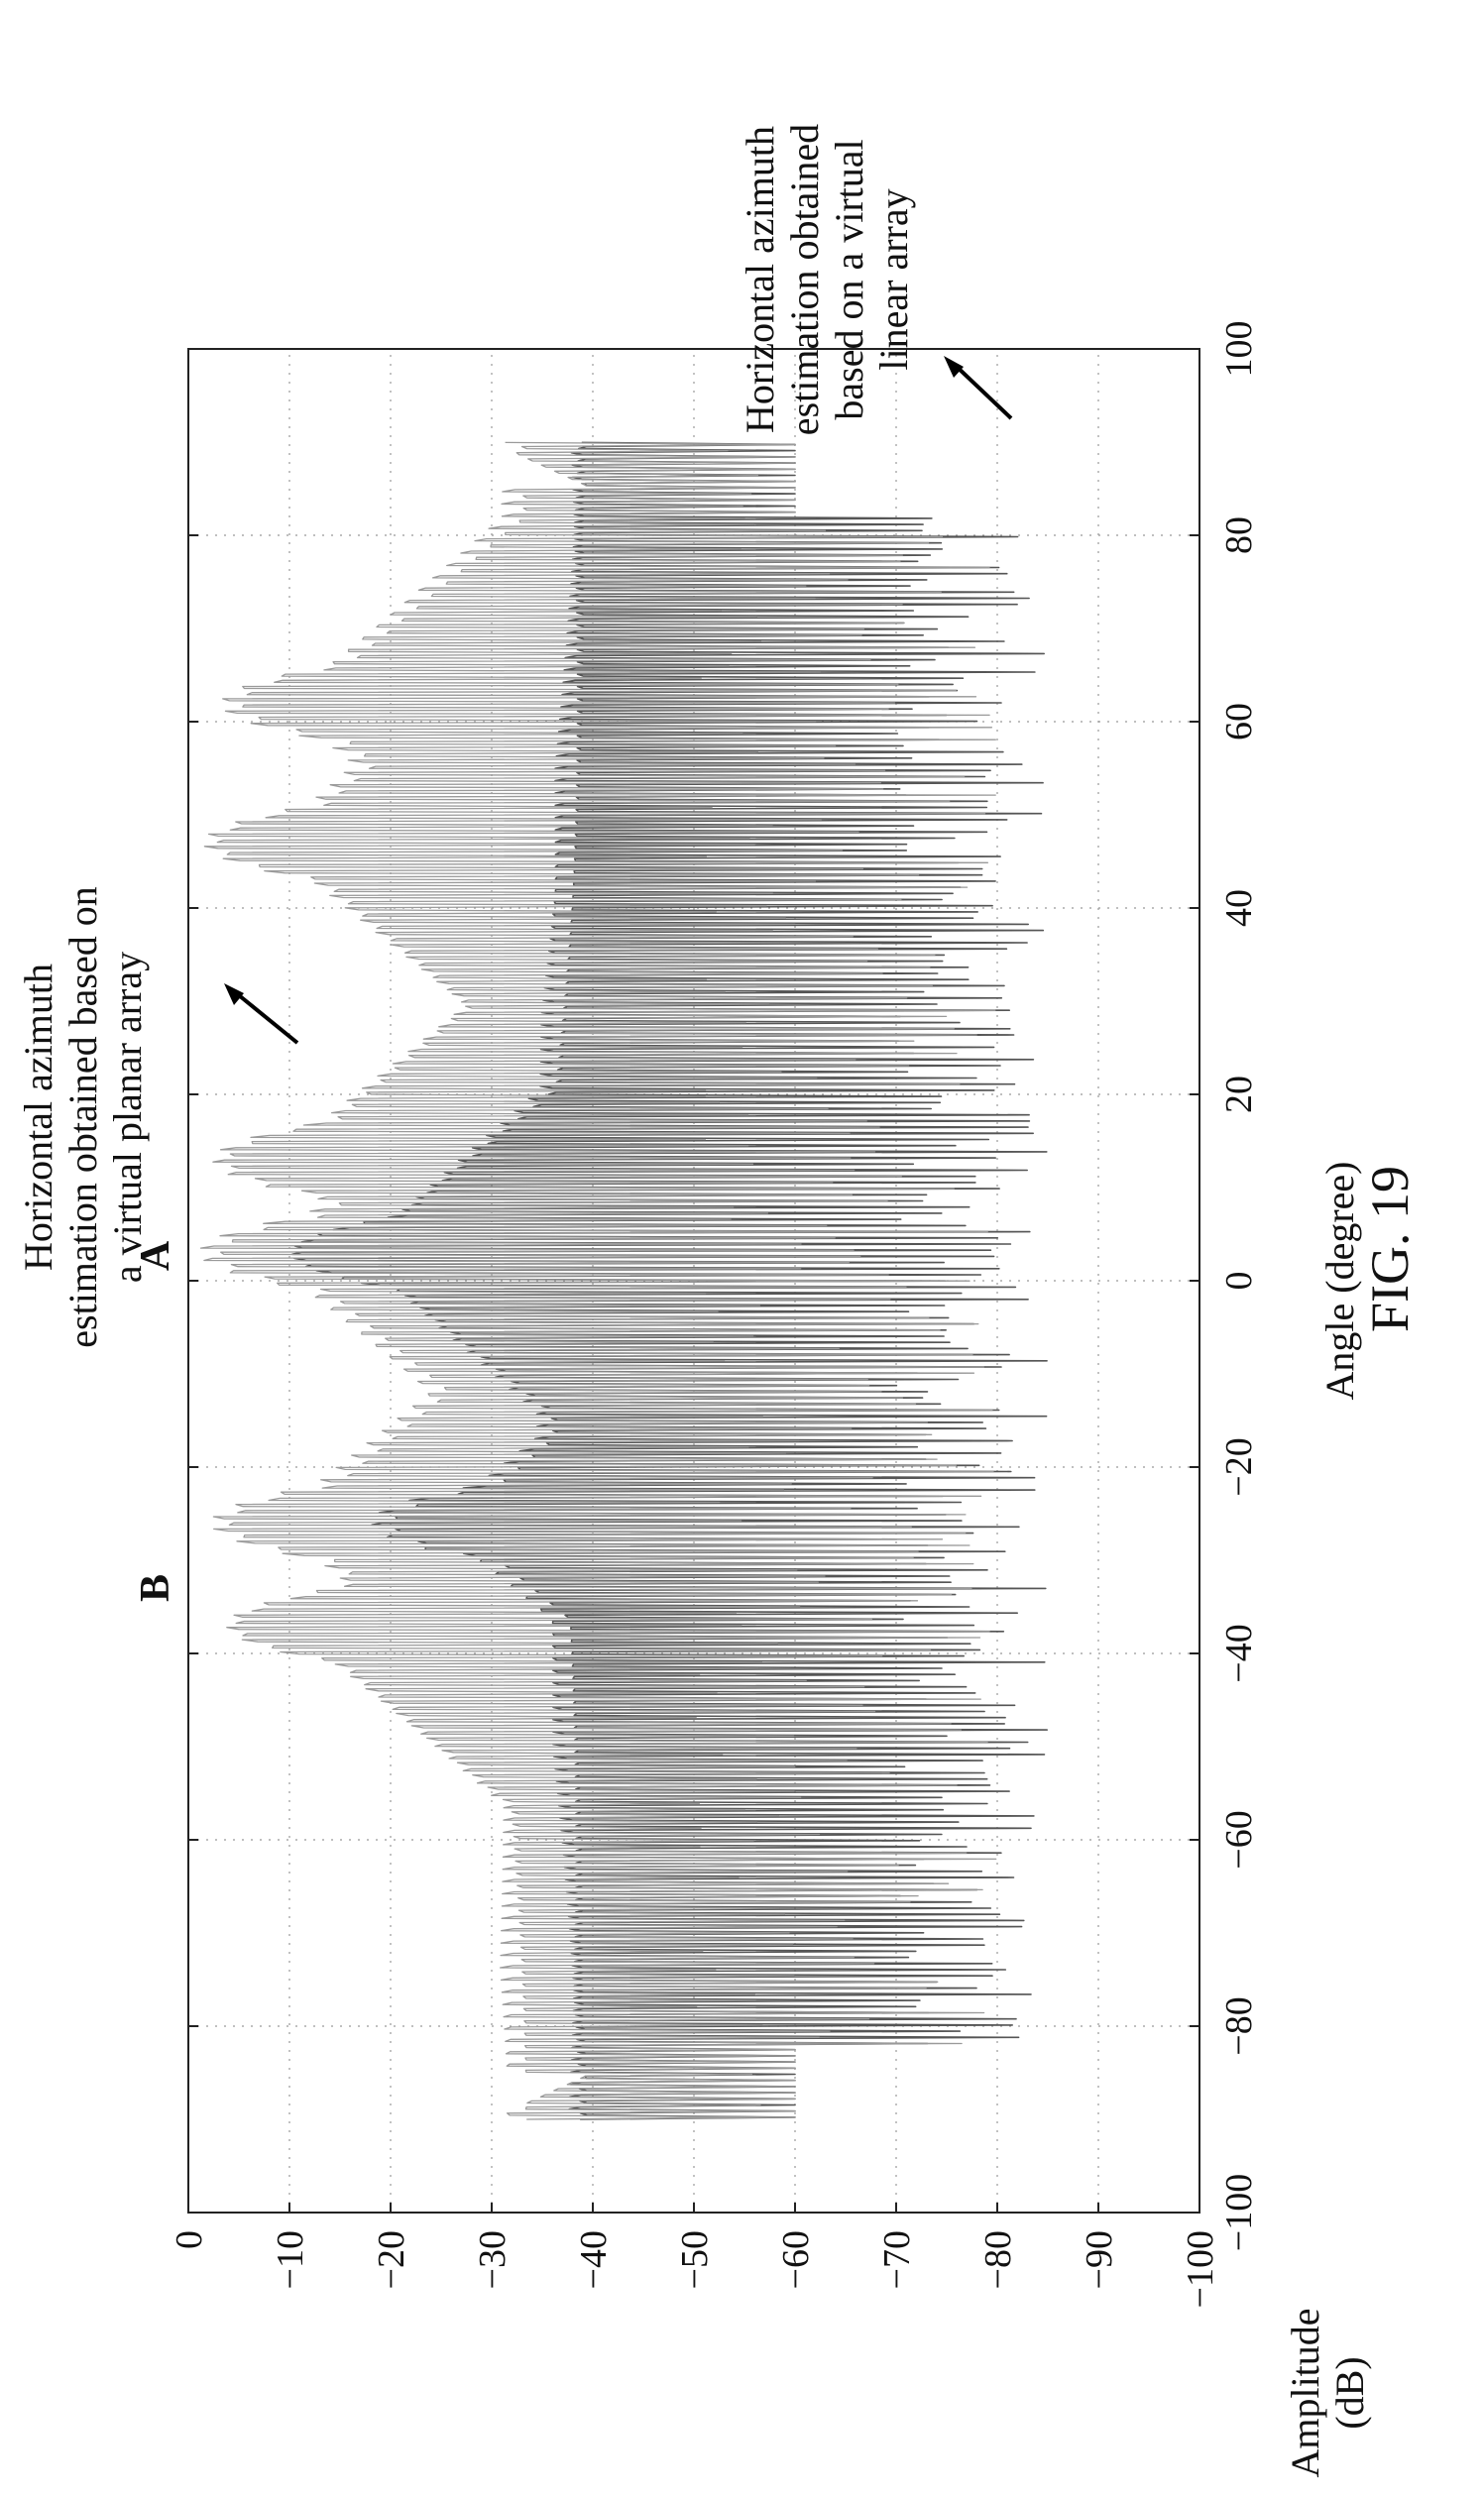  I want to click on planar-annotation-line1: Horizontal azimuth, so click(38, 1117).